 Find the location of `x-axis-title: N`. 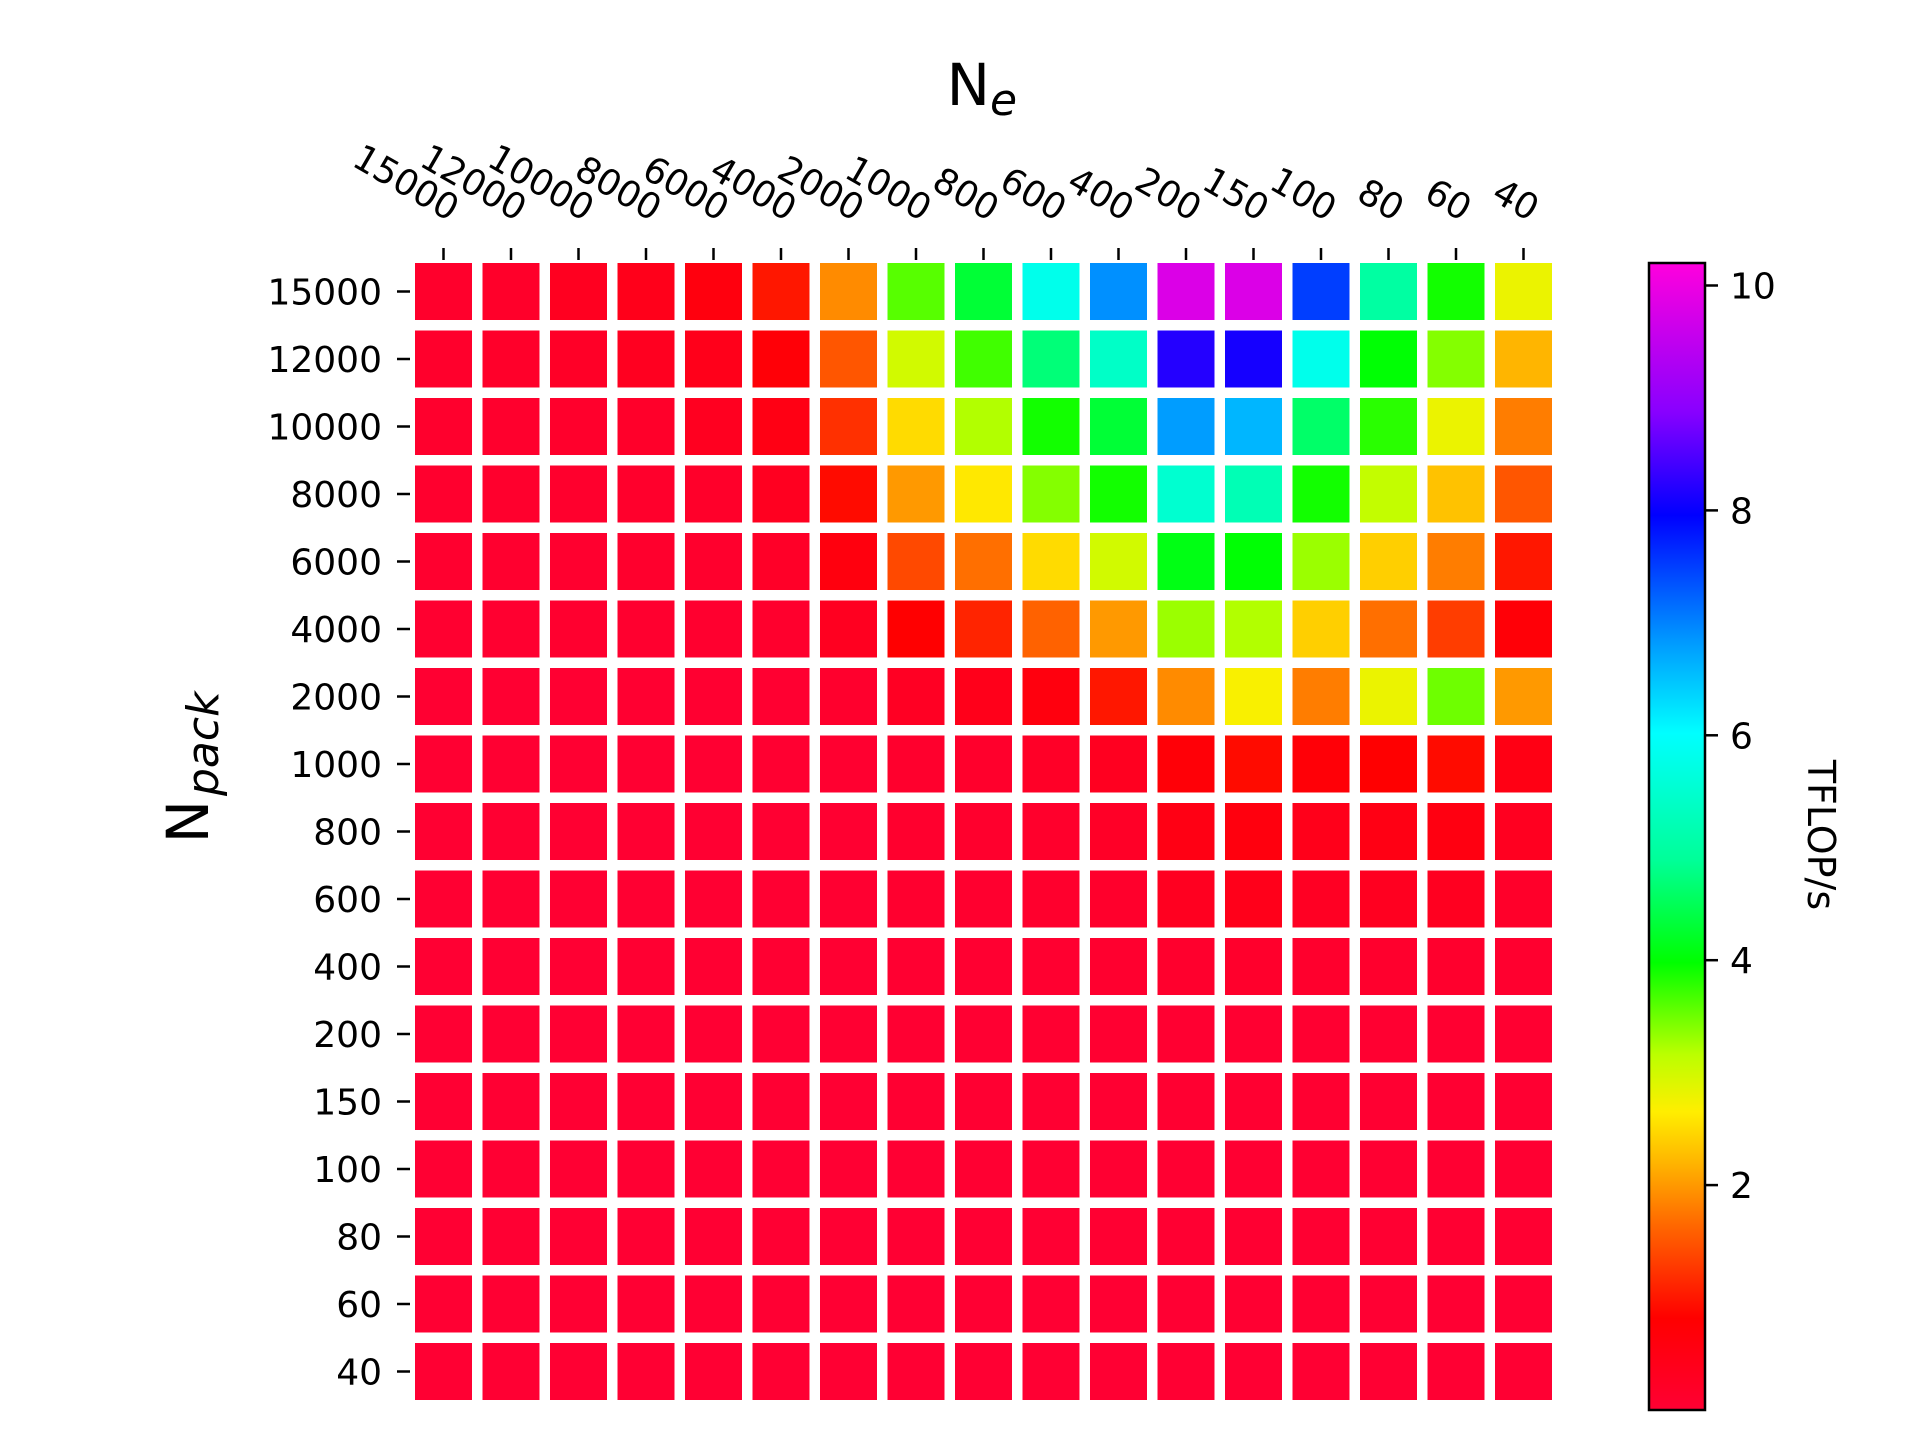

x-axis-title: N is located at coordinates (968, 85).